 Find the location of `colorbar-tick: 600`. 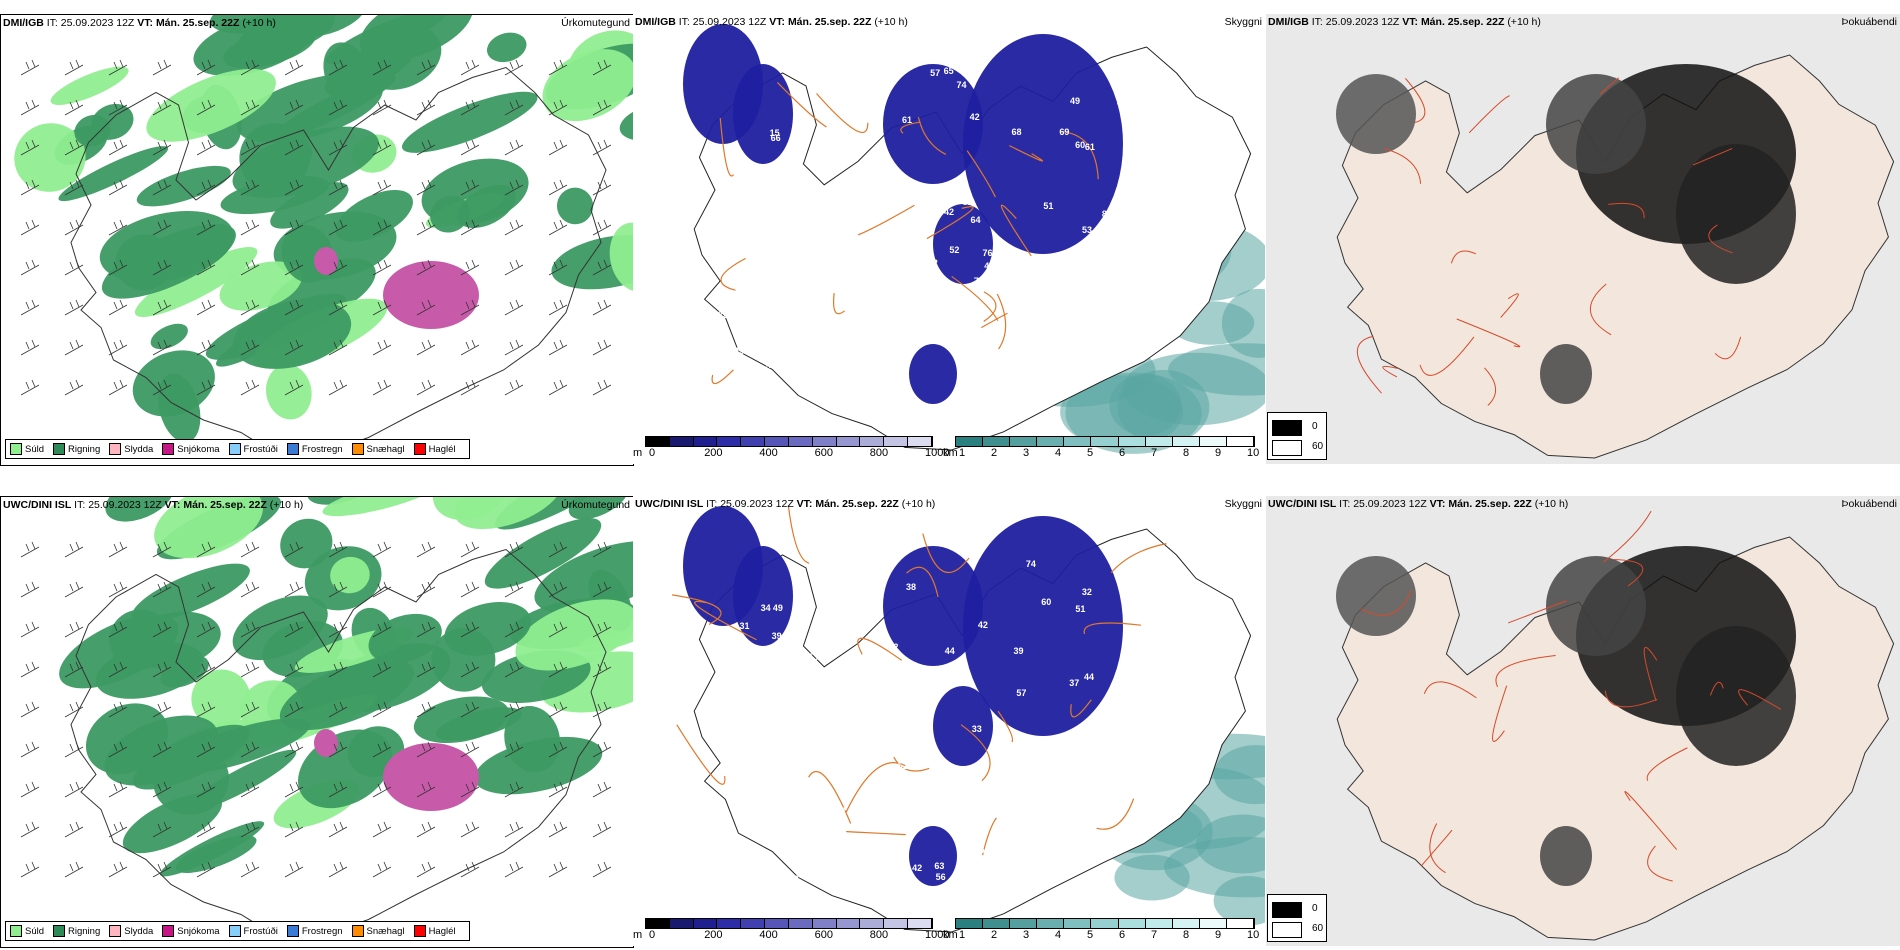

colorbar-tick: 600 is located at coordinates (823, 935).